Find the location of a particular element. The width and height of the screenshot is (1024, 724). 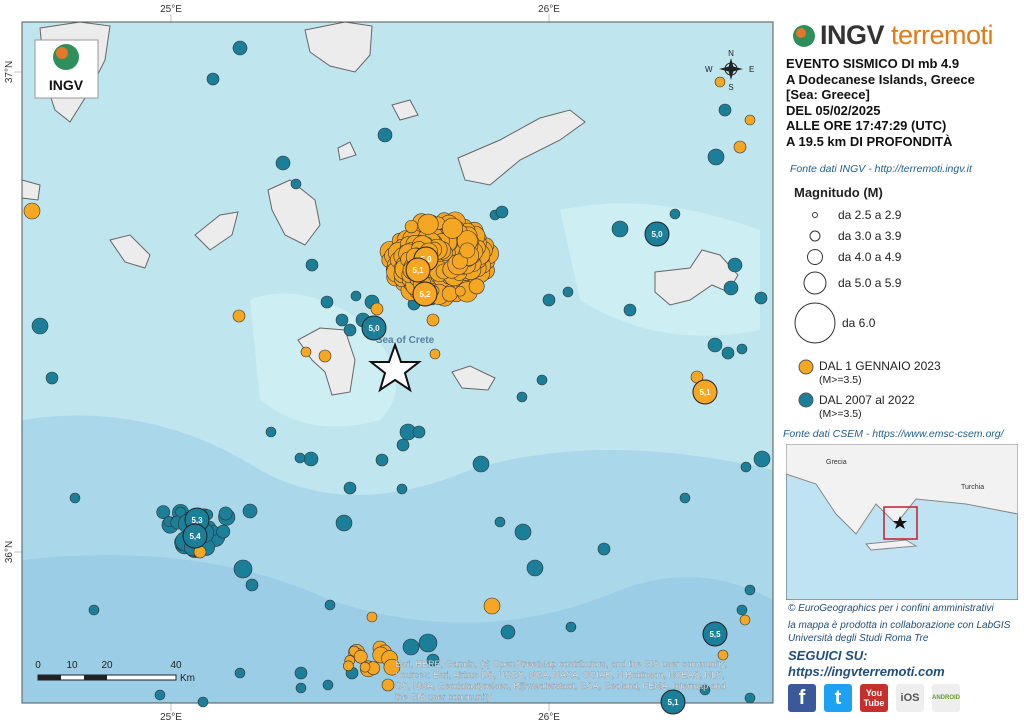

inset-map: Grecia Turchia is located at coordinates (902, 522).